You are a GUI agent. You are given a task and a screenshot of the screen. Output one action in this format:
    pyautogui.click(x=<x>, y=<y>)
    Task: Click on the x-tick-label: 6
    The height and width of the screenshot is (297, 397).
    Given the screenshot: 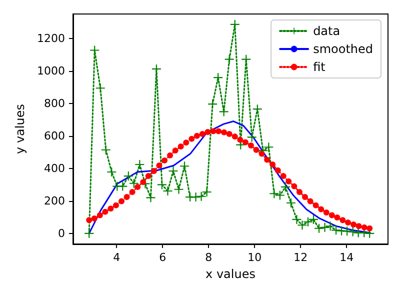 What is the action you would take?
    pyautogui.click(x=162, y=257)
    